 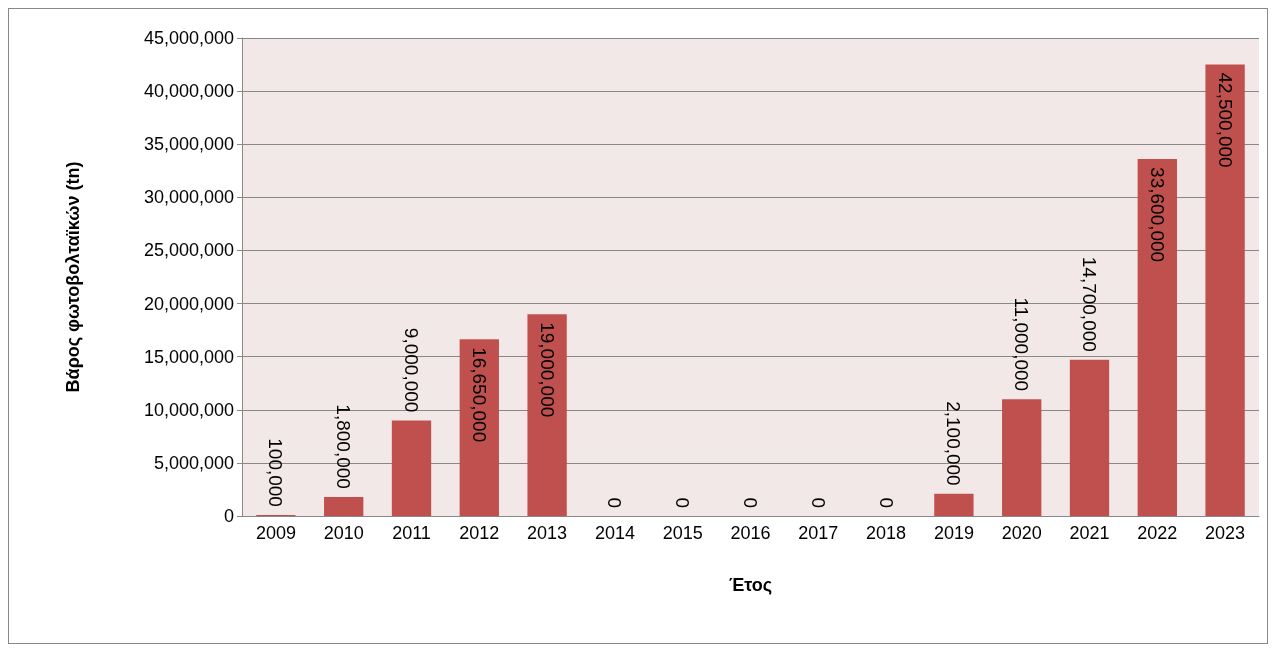 I want to click on y-tick-label: 30,000,000, so click(x=188, y=197).